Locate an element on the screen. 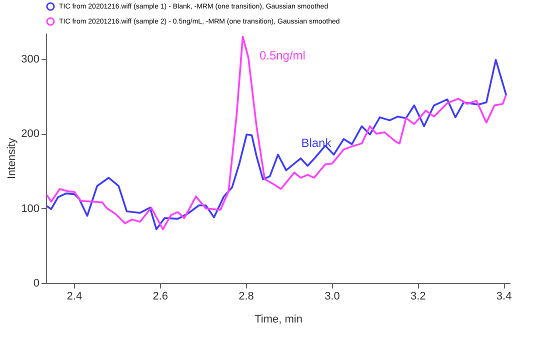 Image resolution: width=539 pixels, height=345 pixels. x-tick-label: 3.0 is located at coordinates (332, 296).